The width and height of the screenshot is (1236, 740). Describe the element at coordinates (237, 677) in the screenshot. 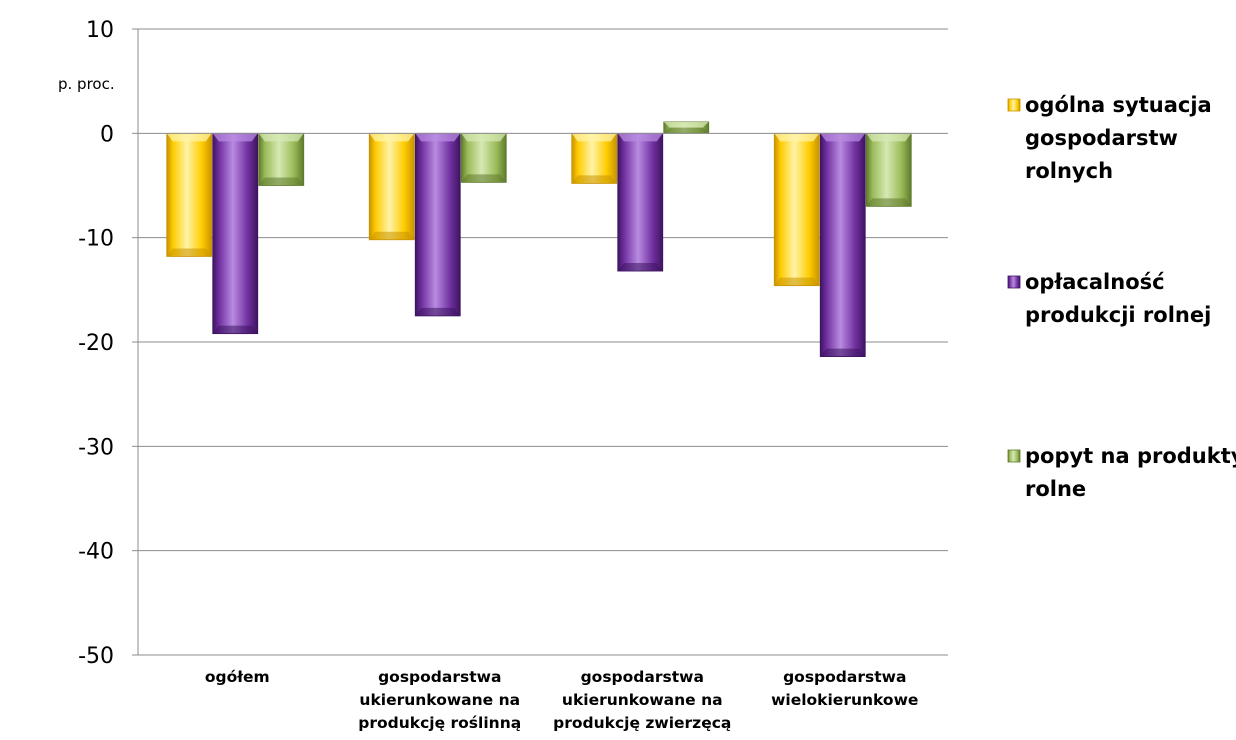

I see `x-category-label: ogółem` at that location.